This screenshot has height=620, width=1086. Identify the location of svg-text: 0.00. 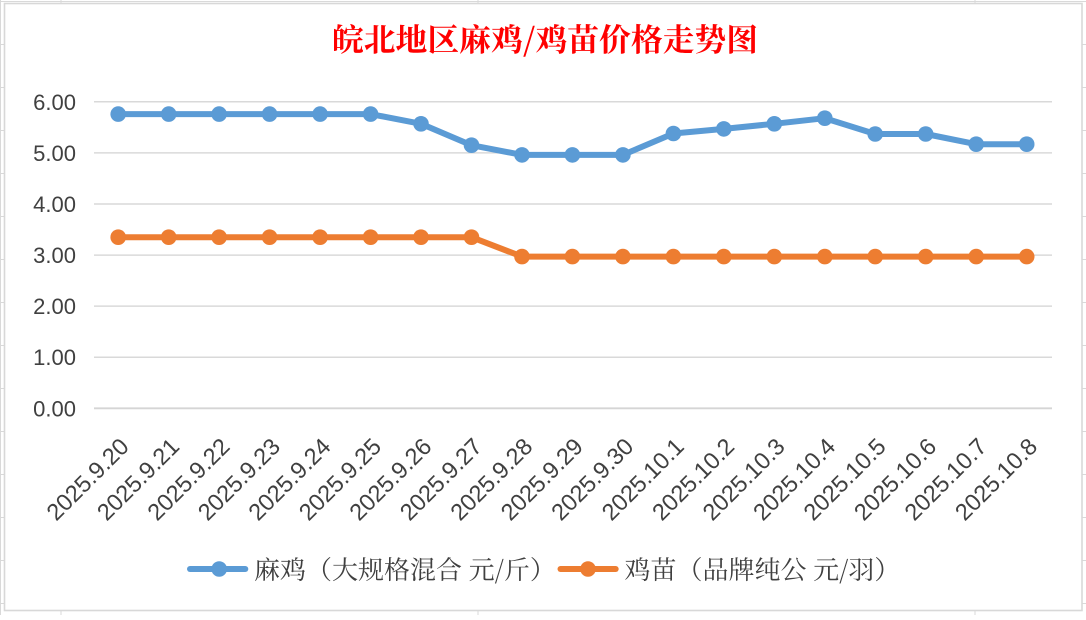
(54, 408).